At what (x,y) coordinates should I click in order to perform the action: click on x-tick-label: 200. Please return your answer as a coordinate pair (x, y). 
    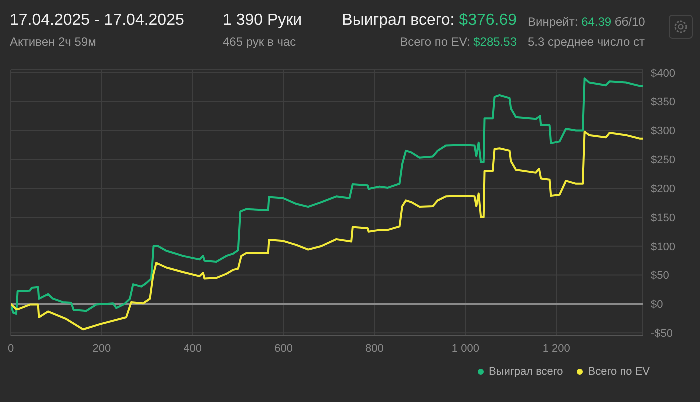
    Looking at the image, I should click on (102, 348).